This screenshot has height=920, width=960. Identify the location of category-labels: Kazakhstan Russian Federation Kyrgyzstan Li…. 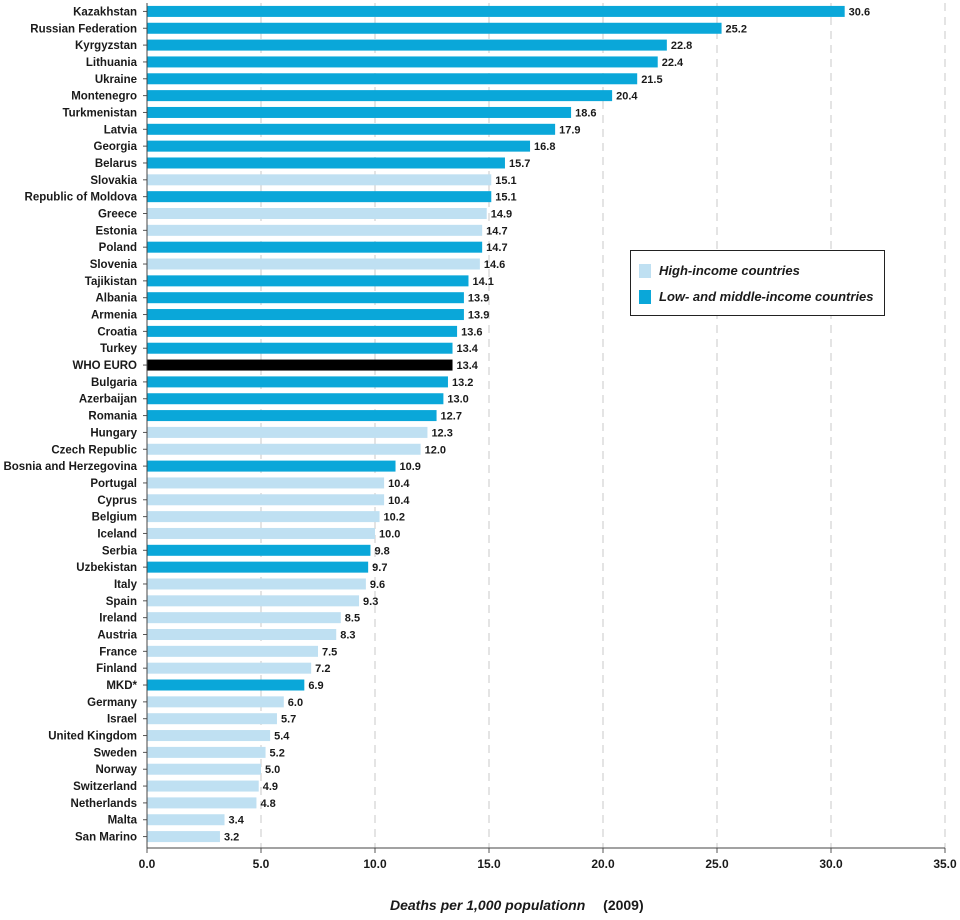
(70, 424).